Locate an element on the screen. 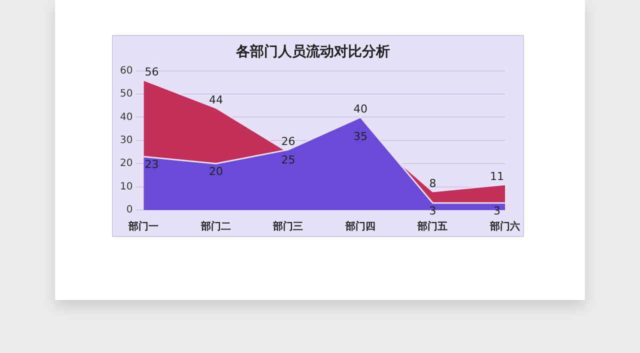 The height and width of the screenshot is (353, 640). y-tick-label: 30 is located at coordinates (126, 140).